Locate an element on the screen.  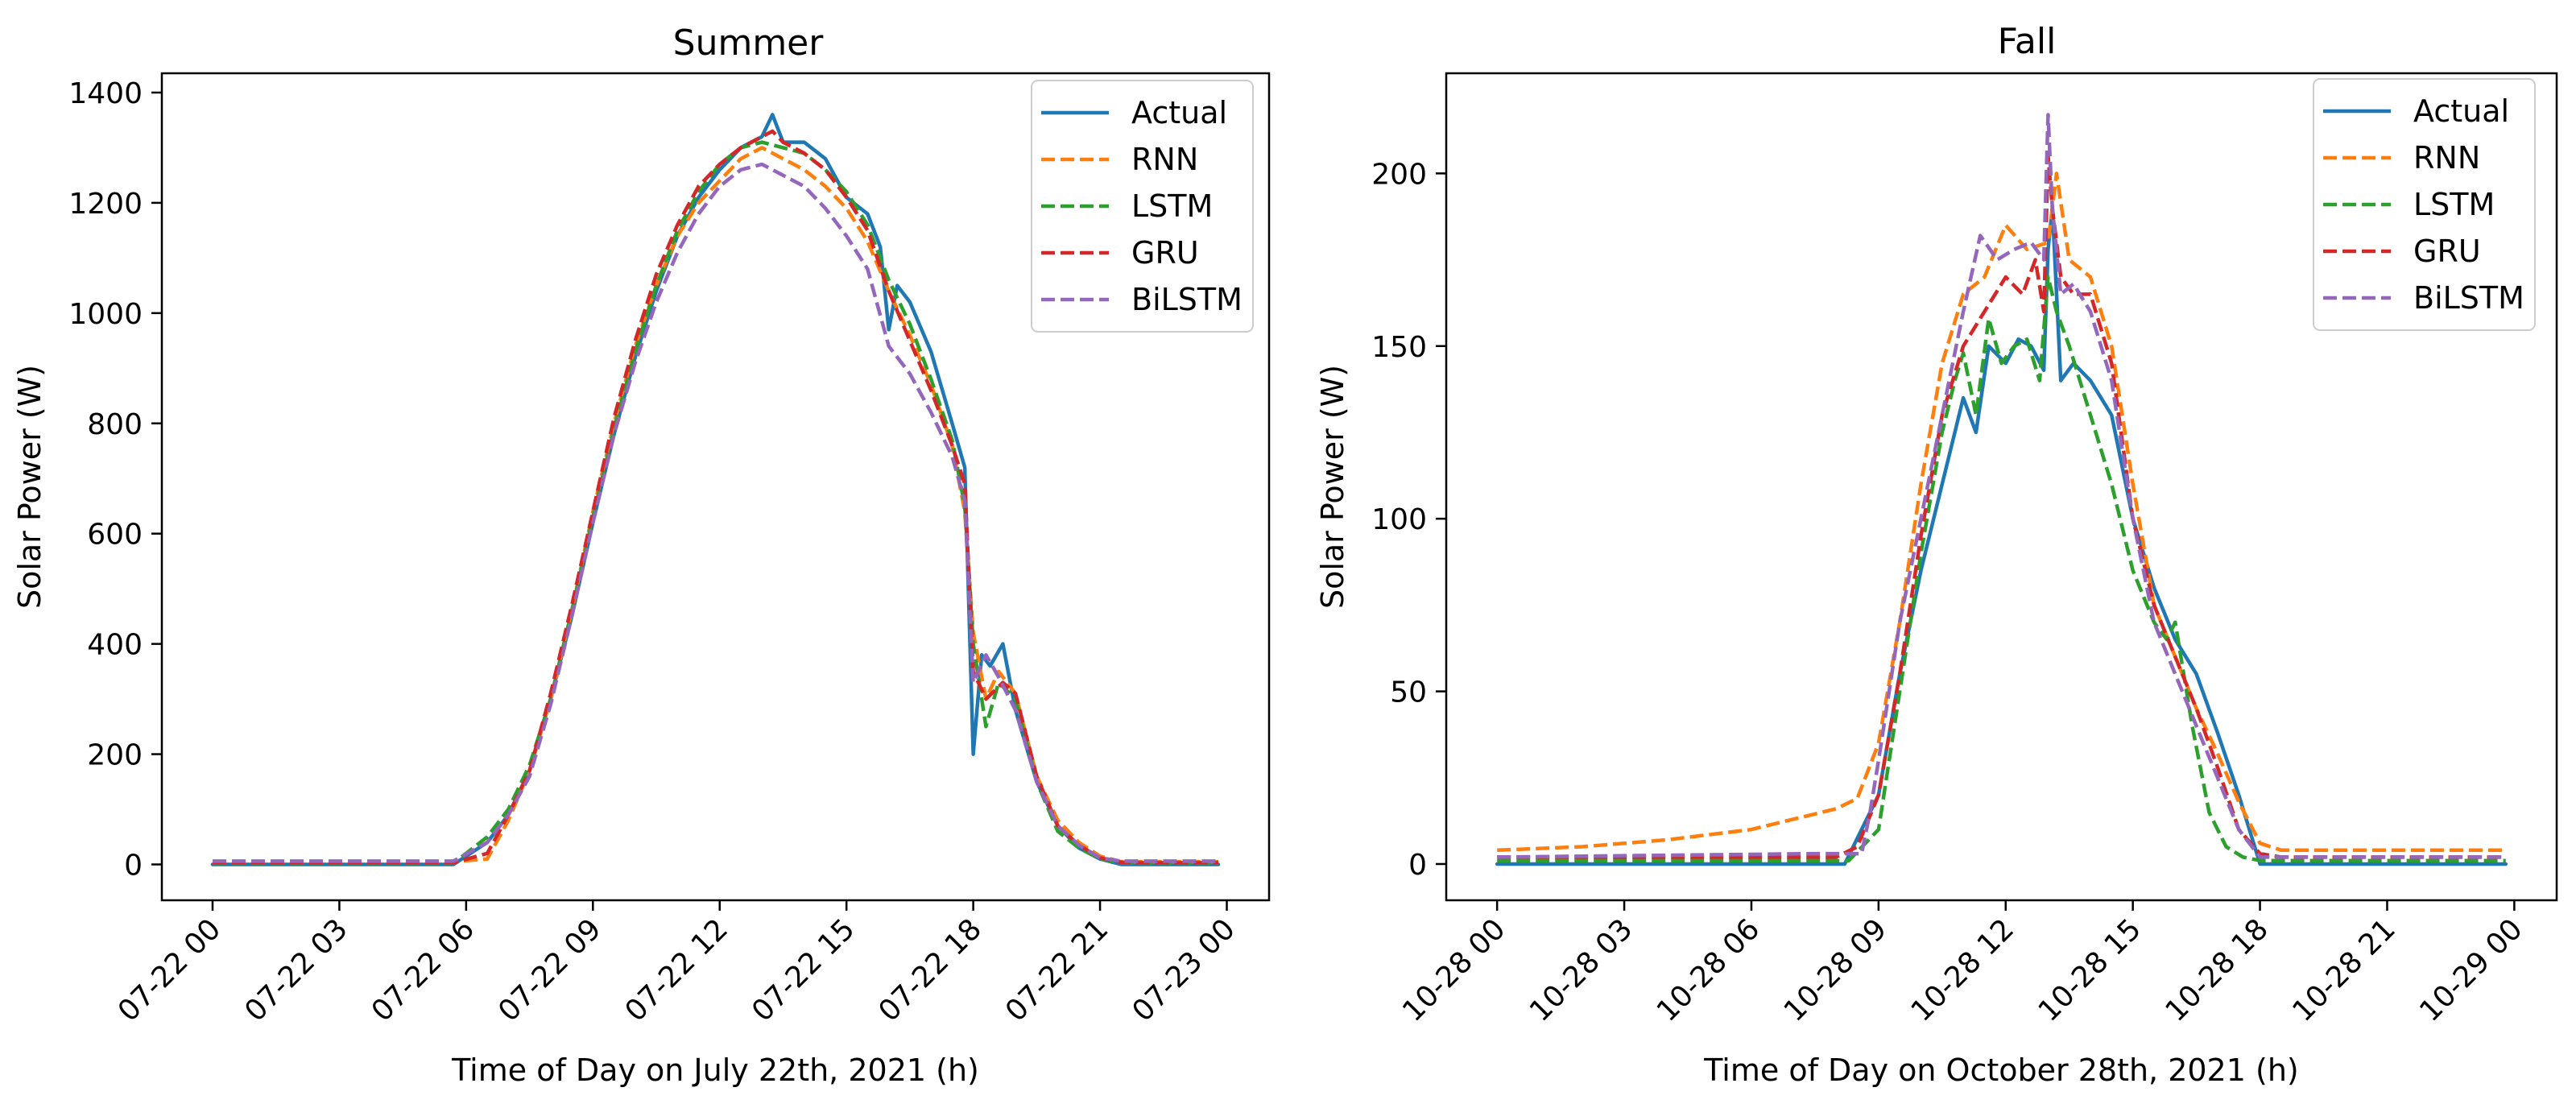
x-tick-label: 10-28 12 is located at coordinates (1962, 970).